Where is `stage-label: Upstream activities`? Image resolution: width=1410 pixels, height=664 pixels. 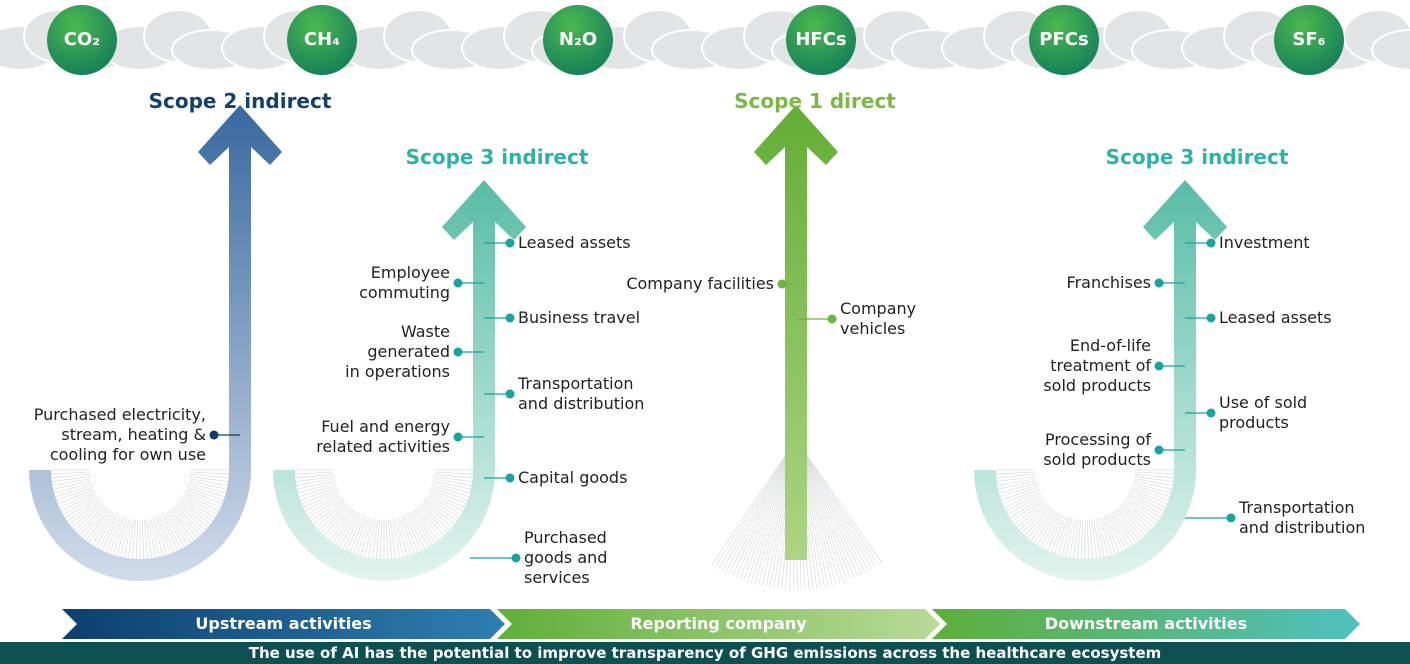 stage-label: Upstream activities is located at coordinates (283, 623).